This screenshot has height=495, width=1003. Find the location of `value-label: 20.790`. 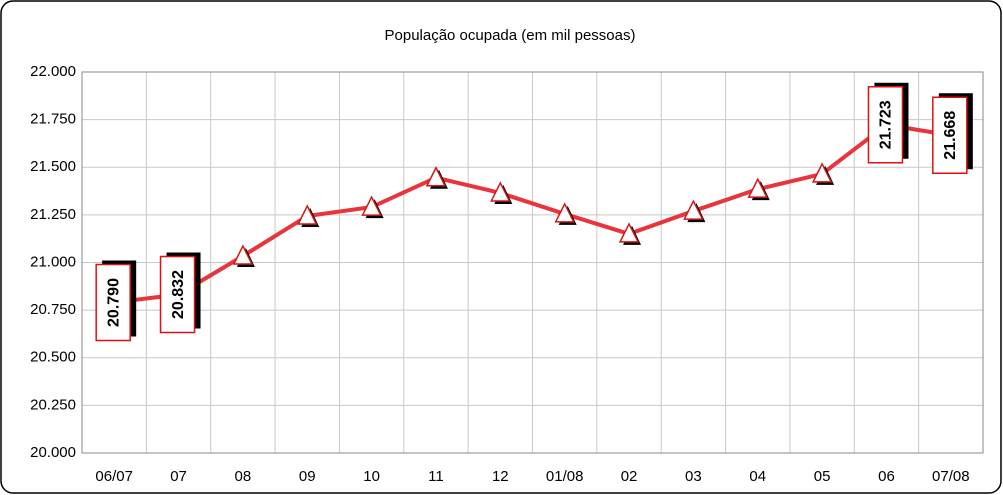

value-label: 20.790 is located at coordinates (113, 302).